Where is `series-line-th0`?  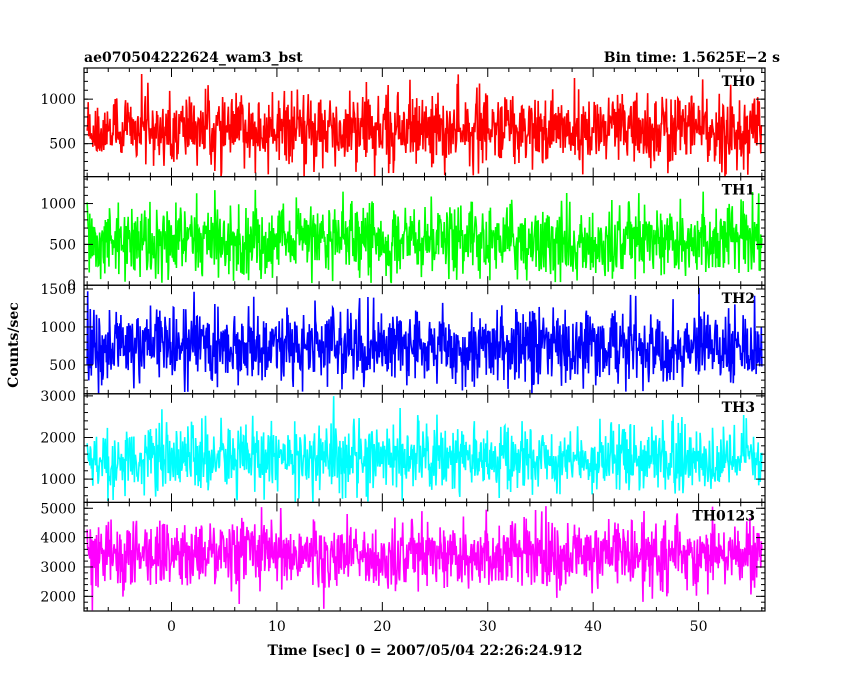 series-line-th0 is located at coordinates (424, 125).